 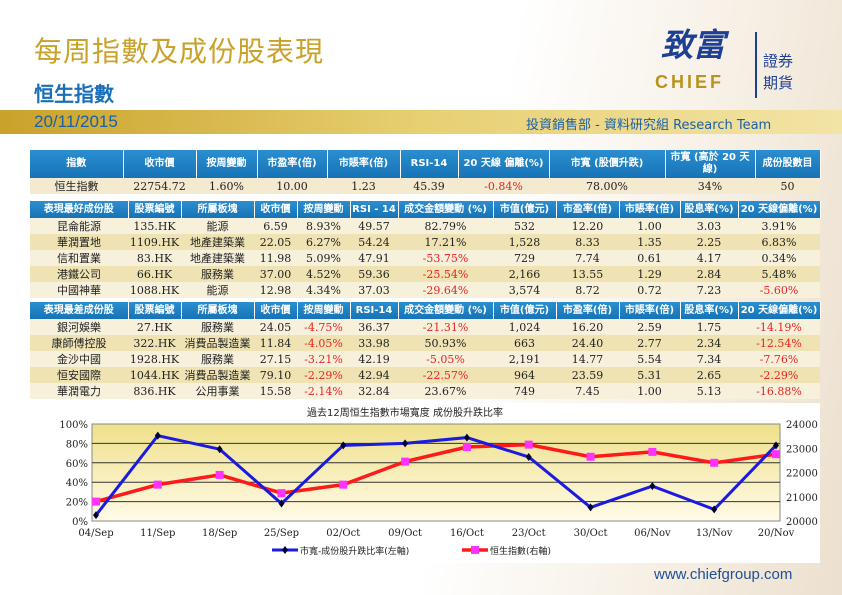 What do you see at coordinates (154, 359) in the screenshot?
I see `table-cell: 1928.HK` at bounding box center [154, 359].